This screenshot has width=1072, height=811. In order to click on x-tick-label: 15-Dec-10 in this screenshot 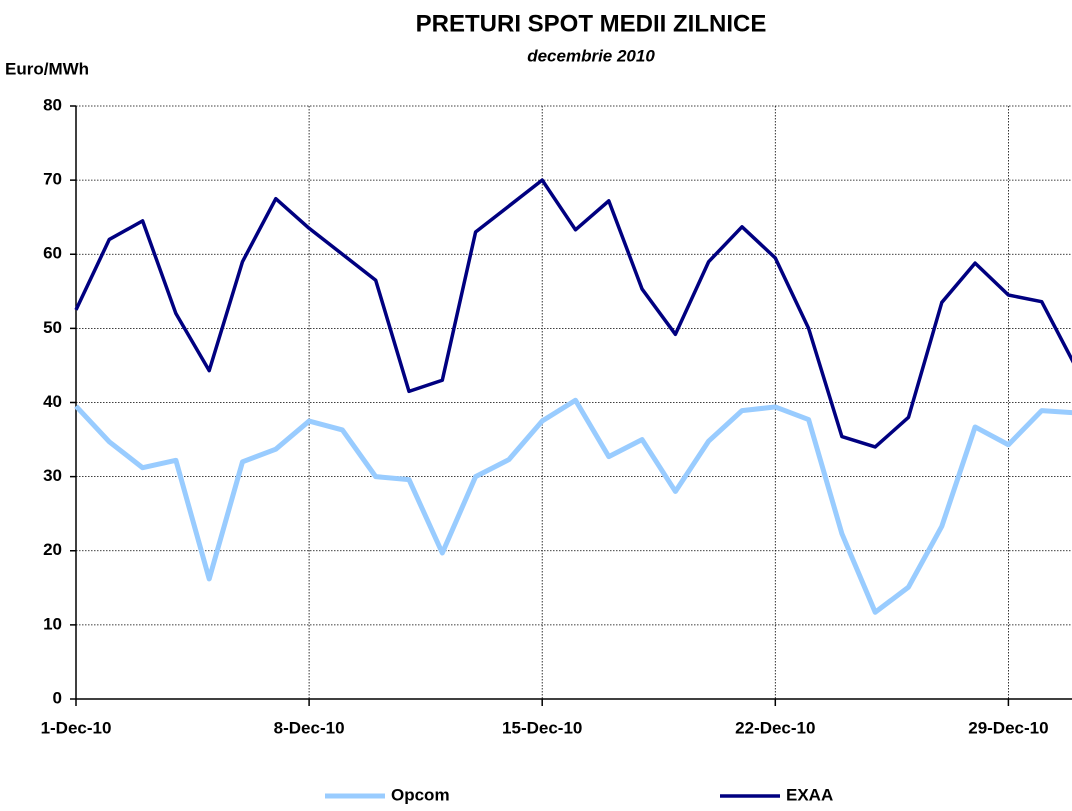, I will do `click(542, 727)`.